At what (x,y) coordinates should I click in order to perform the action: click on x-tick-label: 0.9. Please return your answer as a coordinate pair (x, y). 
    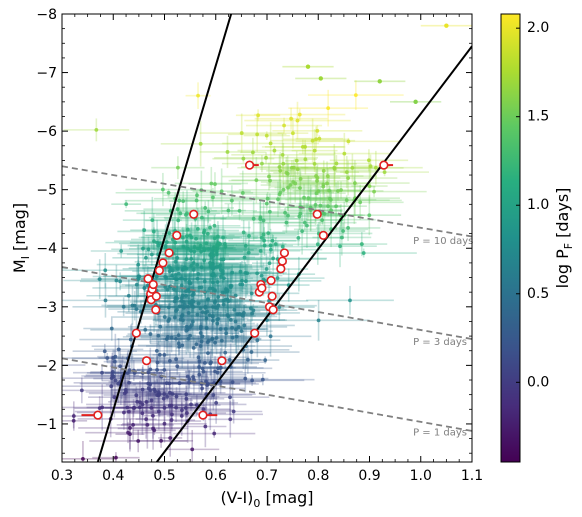
    Looking at the image, I should click on (369, 476).